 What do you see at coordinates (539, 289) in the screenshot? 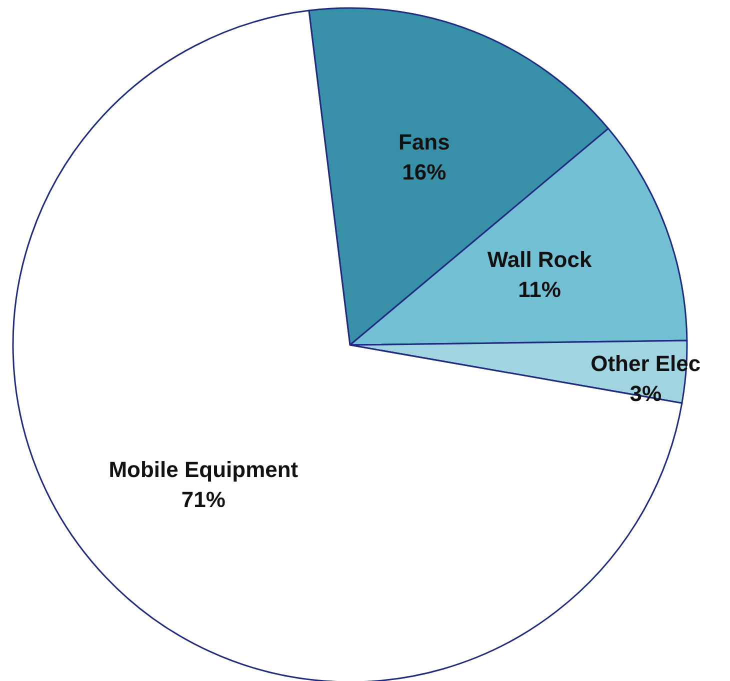
I see `data-label: 11%` at bounding box center [539, 289].